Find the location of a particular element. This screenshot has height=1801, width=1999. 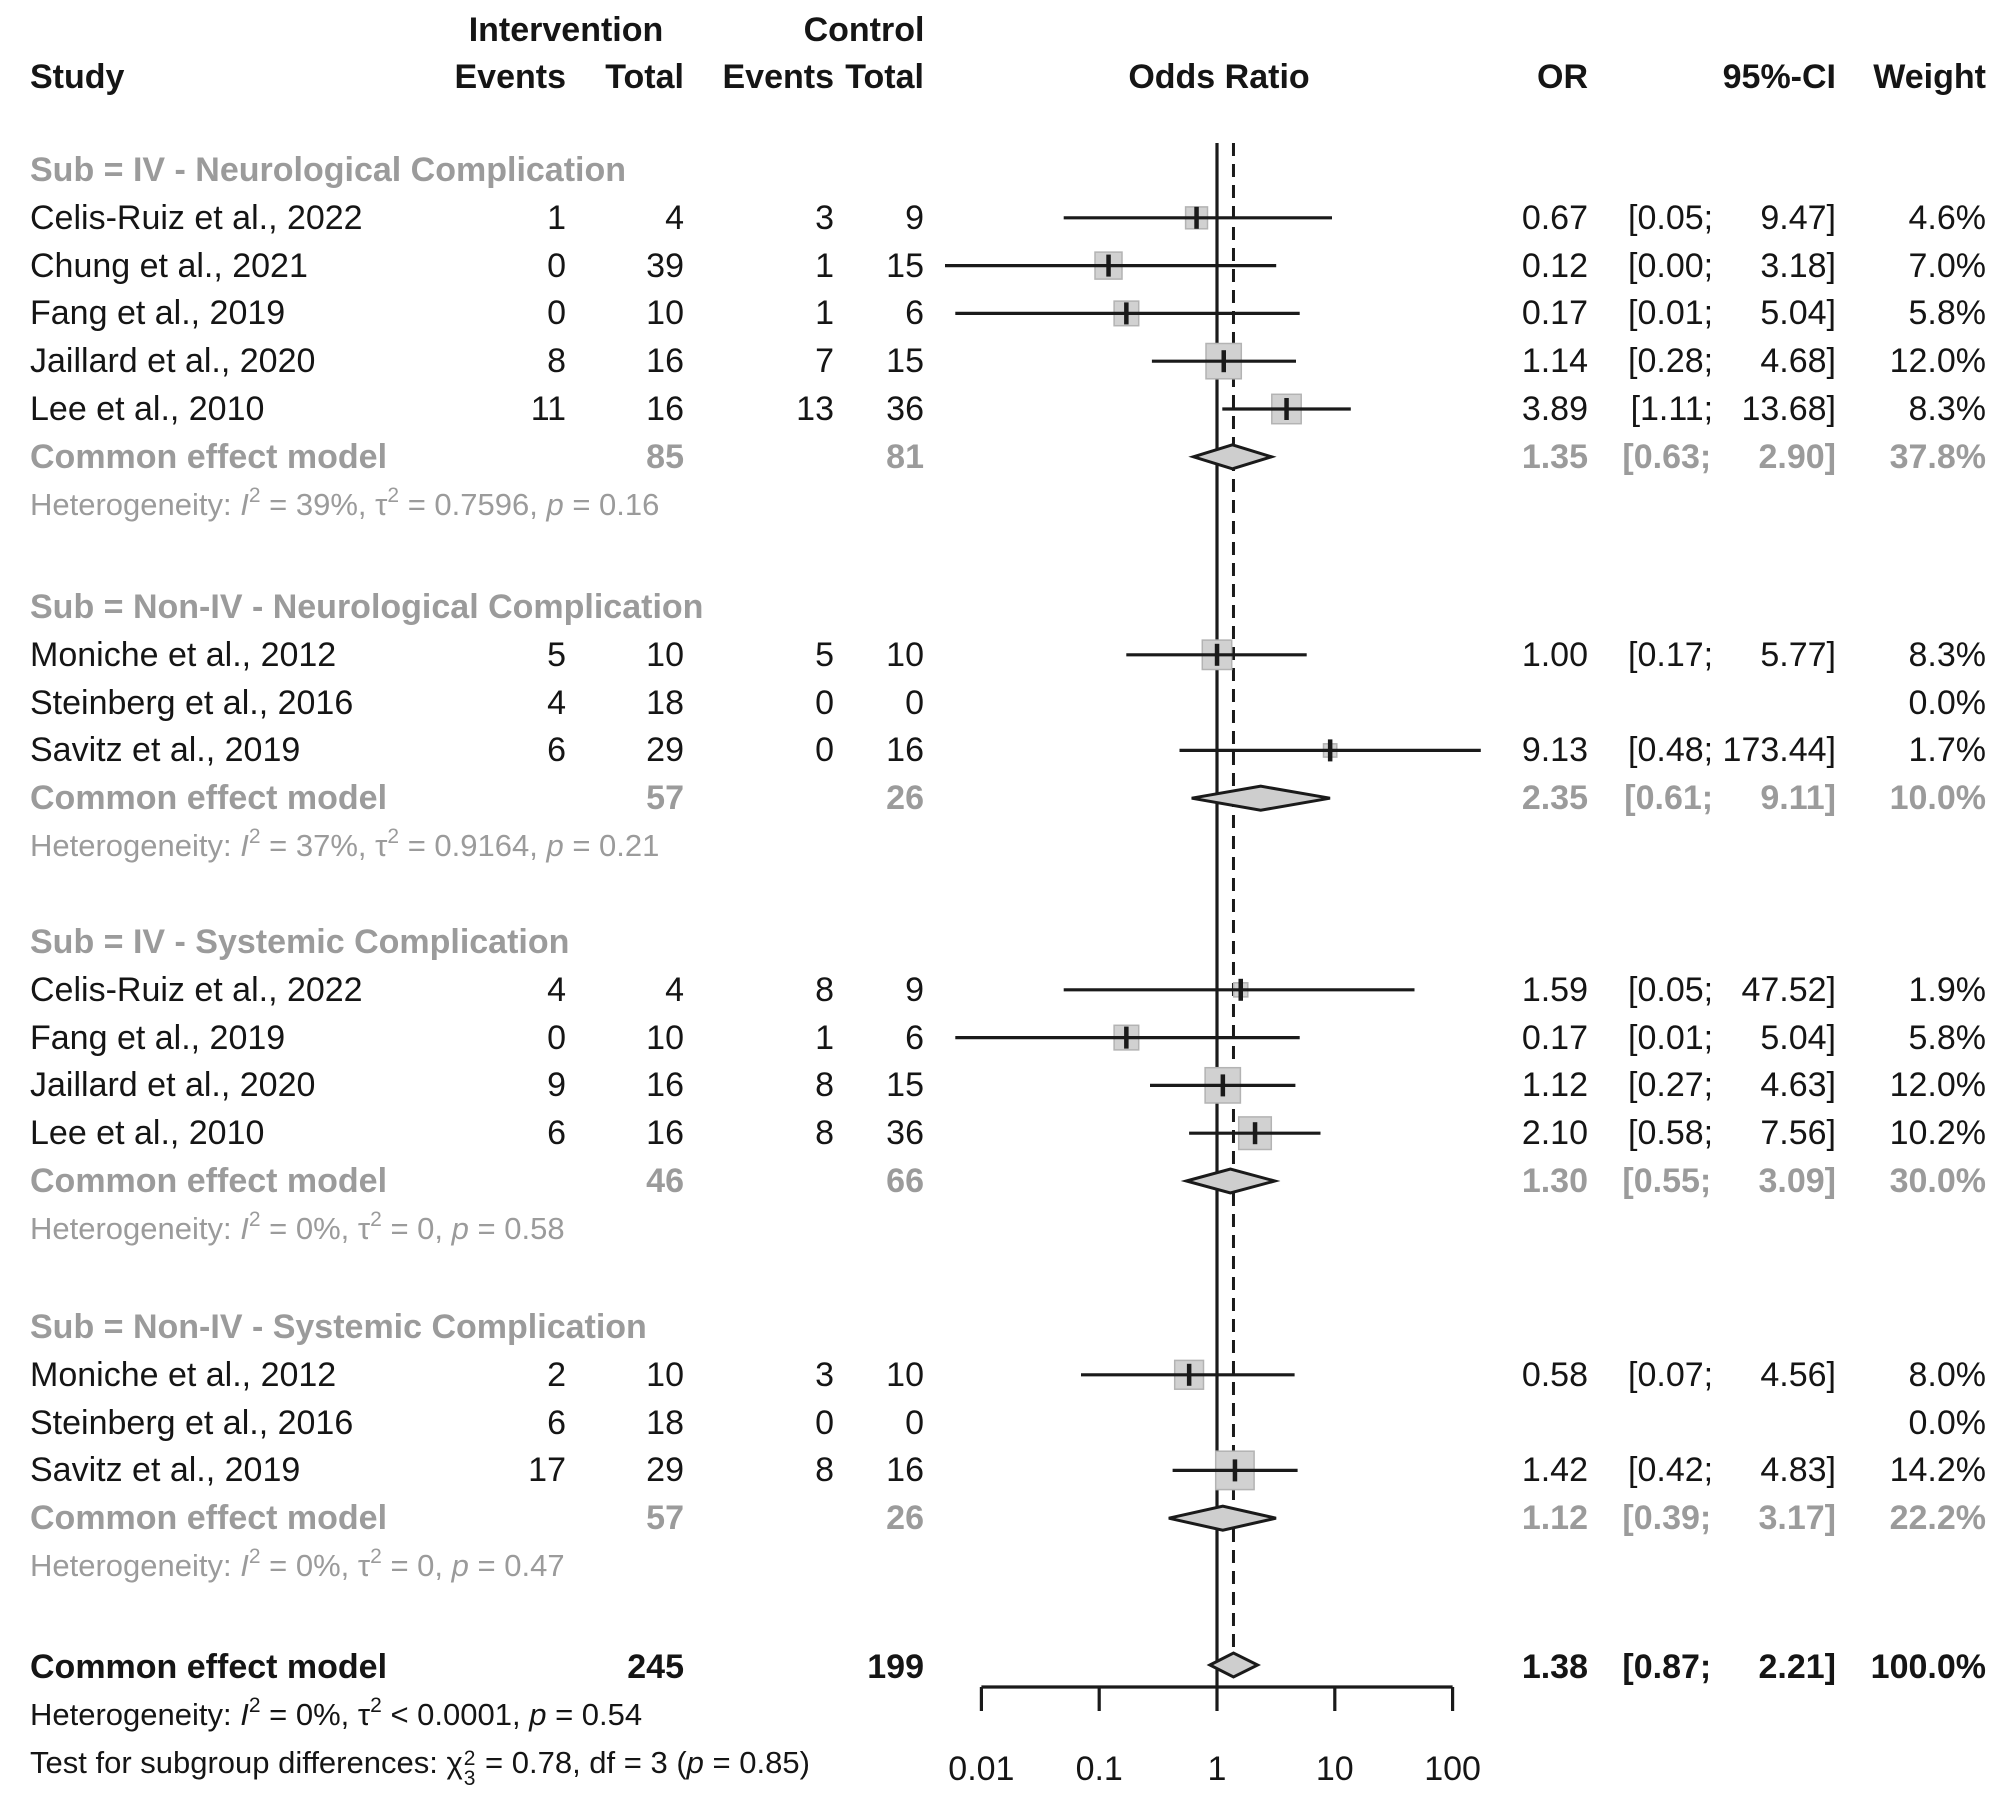

weight-value-cell: 0.0% is located at coordinates (1947, 703).